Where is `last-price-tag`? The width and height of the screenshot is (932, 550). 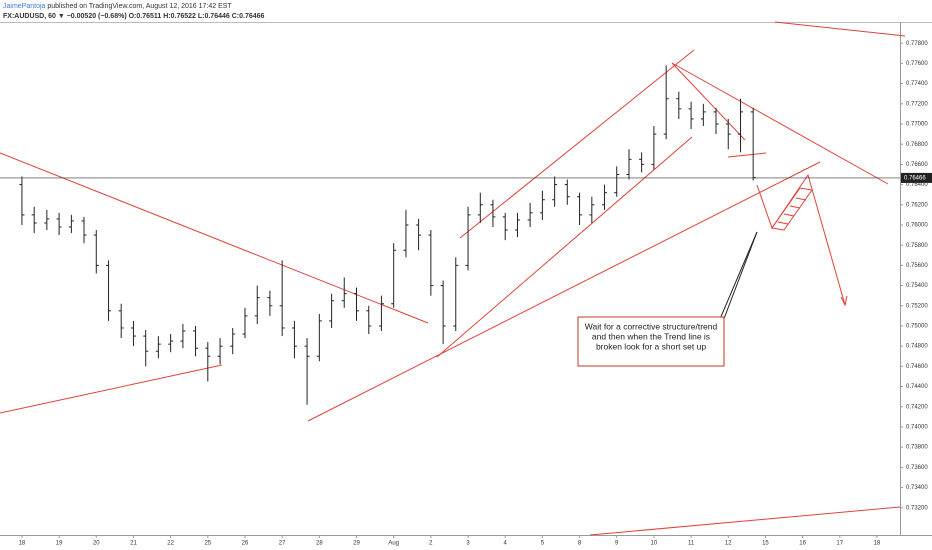 last-price-tag is located at coordinates (916, 177).